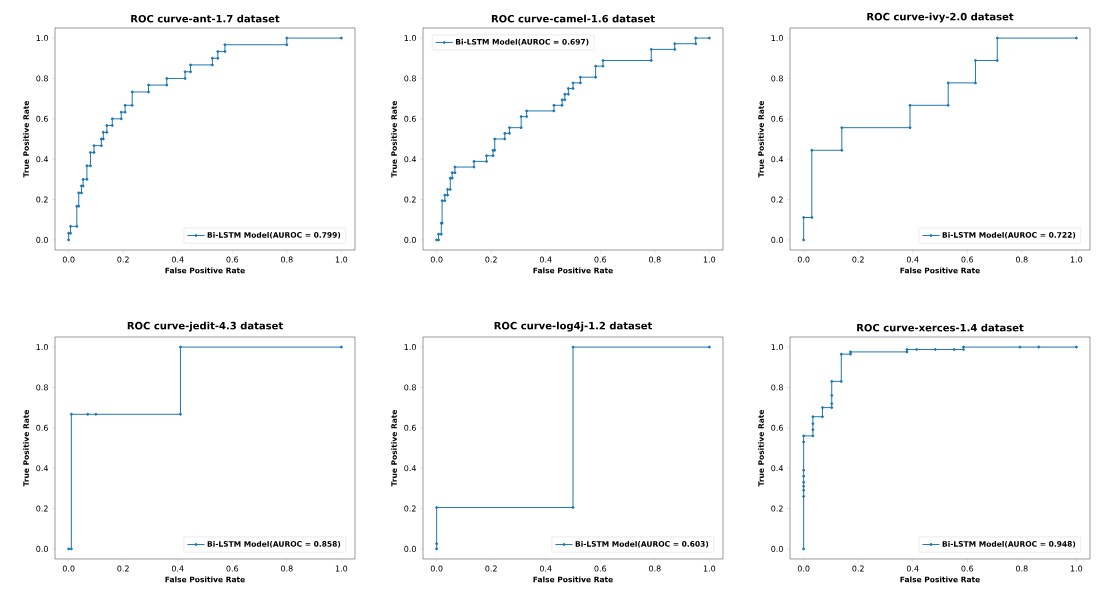  Describe the element at coordinates (205, 326) in the screenshot. I see `chart-title: ROC curve-jedit-4.3 dataset` at that location.